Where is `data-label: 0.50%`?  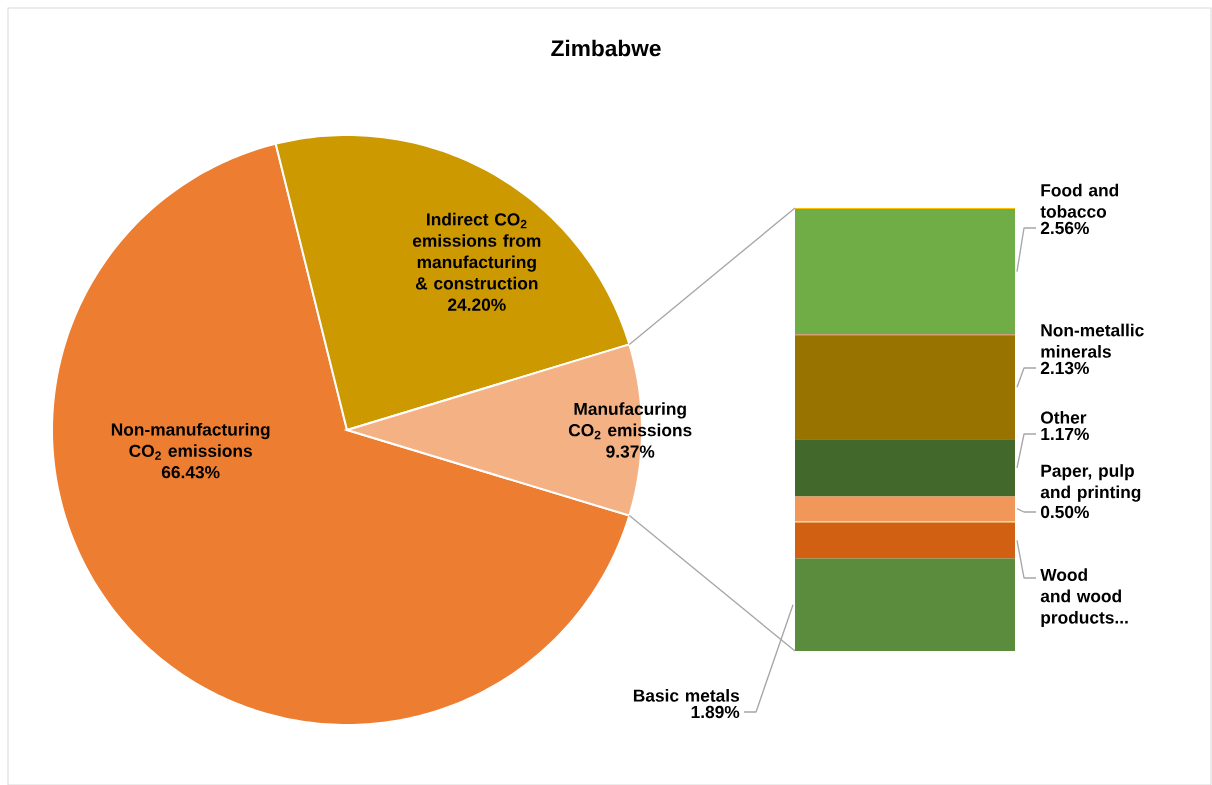
data-label: 0.50% is located at coordinates (1064, 511).